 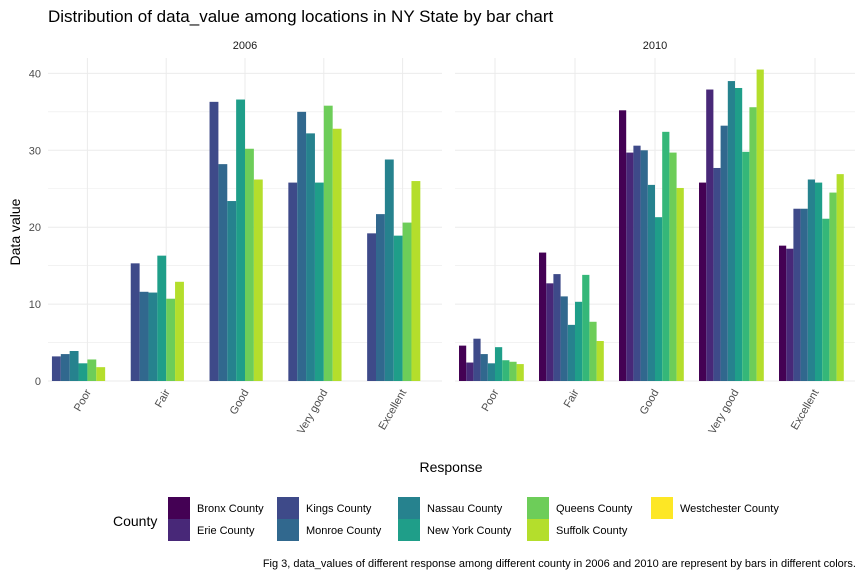 What do you see at coordinates (15, 231) in the screenshot?
I see `y-axis-title: Data value` at bounding box center [15, 231].